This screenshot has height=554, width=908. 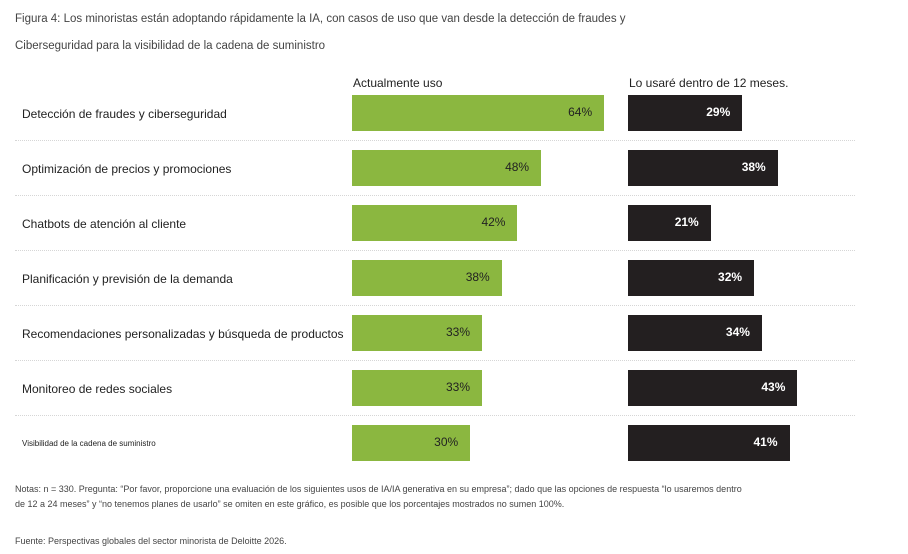 I want to click on bar-within-12-months: 29%, so click(x=685, y=113).